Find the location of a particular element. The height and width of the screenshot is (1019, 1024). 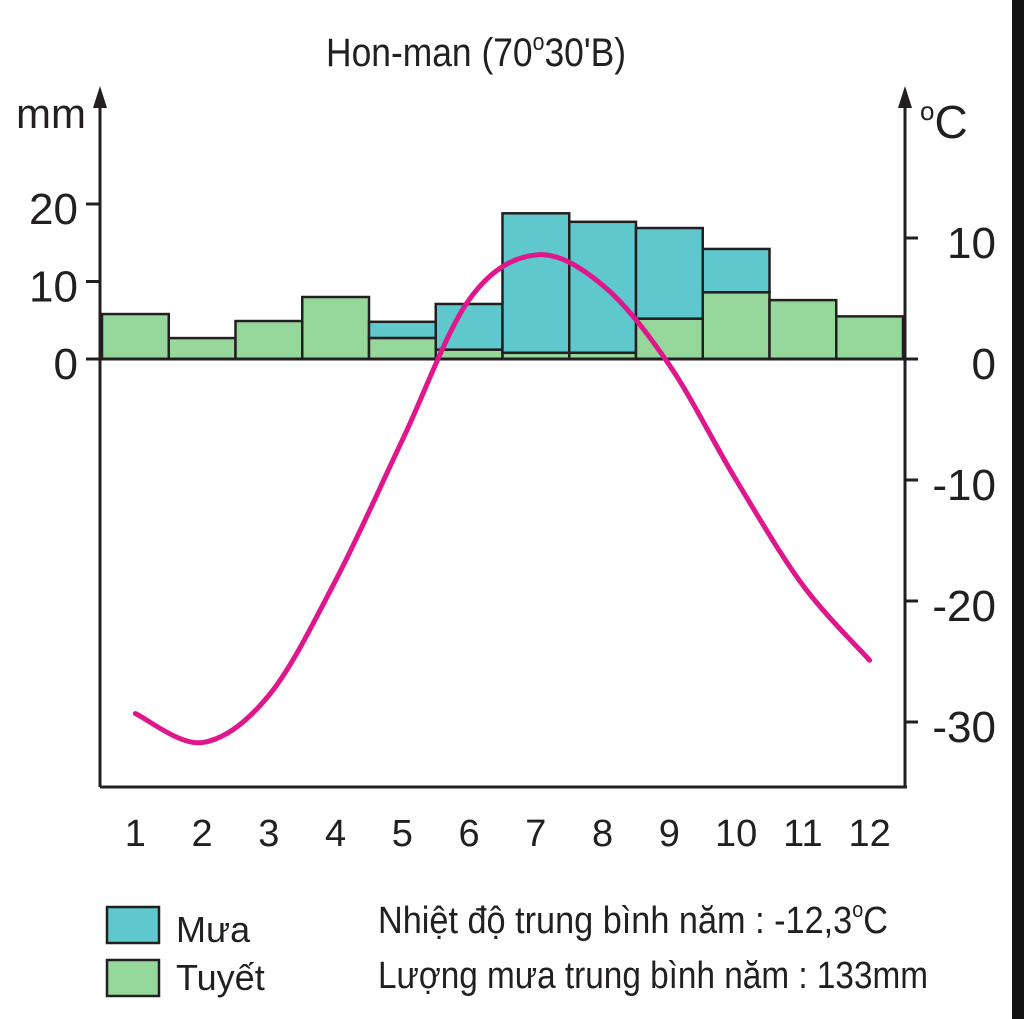

legend-label-rain: Mưa is located at coordinates (213, 929).